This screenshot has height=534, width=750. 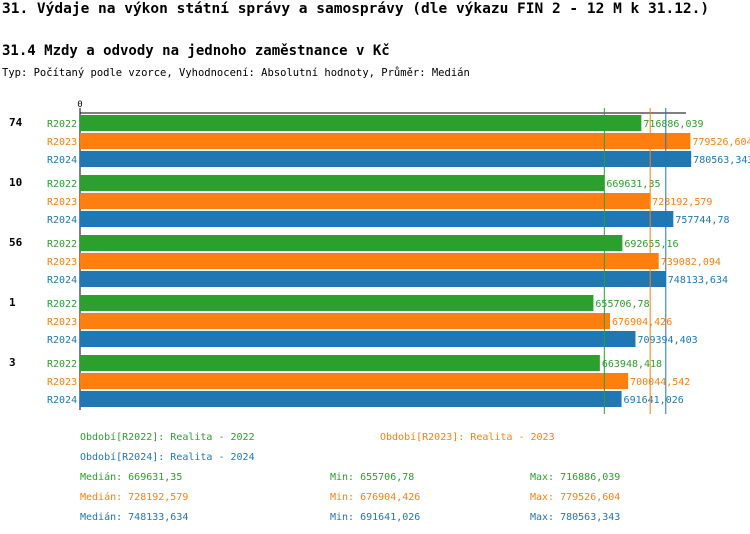 I want to click on legend-median: Medián: 728192,579, so click(x=134, y=497).